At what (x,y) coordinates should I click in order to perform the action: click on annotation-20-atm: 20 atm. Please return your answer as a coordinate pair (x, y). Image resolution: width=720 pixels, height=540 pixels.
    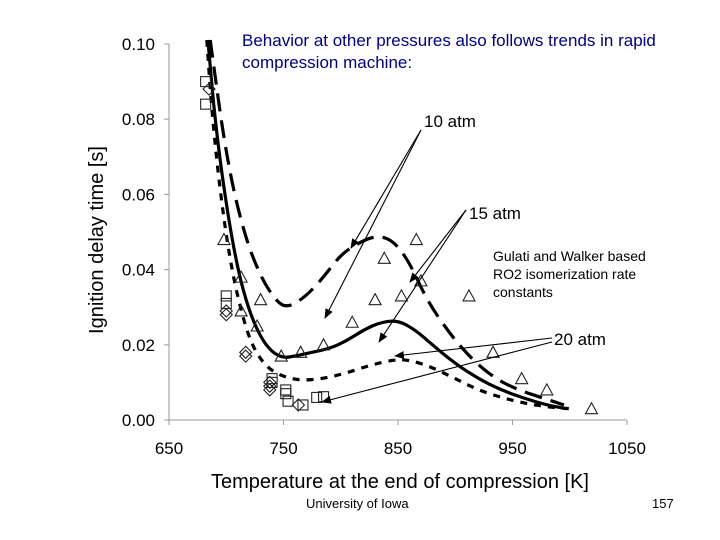
    Looking at the image, I should click on (580, 339).